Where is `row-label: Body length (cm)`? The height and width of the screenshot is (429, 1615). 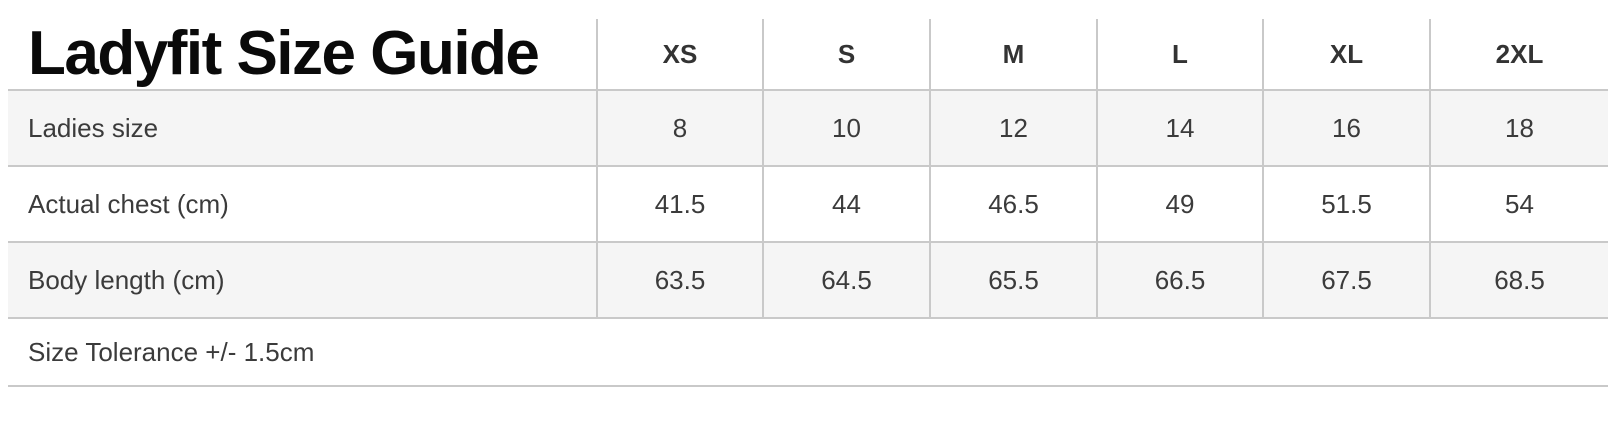
row-label: Body length (cm) is located at coordinates (302, 280).